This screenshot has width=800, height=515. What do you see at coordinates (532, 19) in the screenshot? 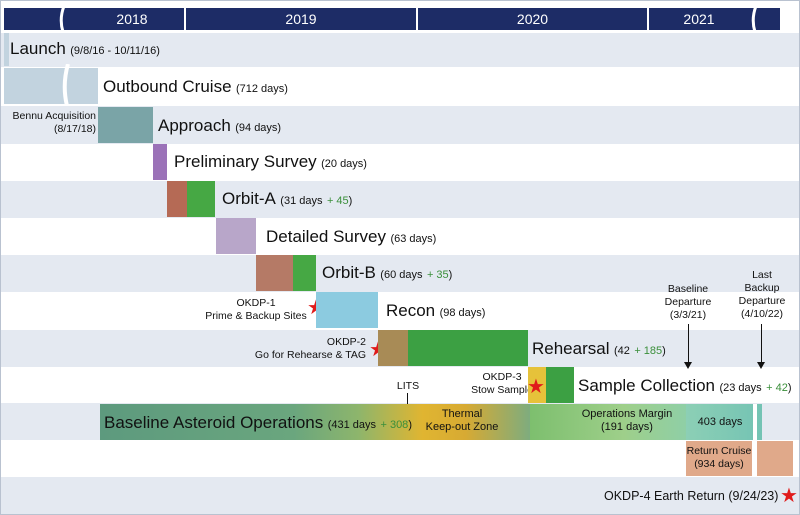
I see `year-label-2020: 2020` at bounding box center [532, 19].